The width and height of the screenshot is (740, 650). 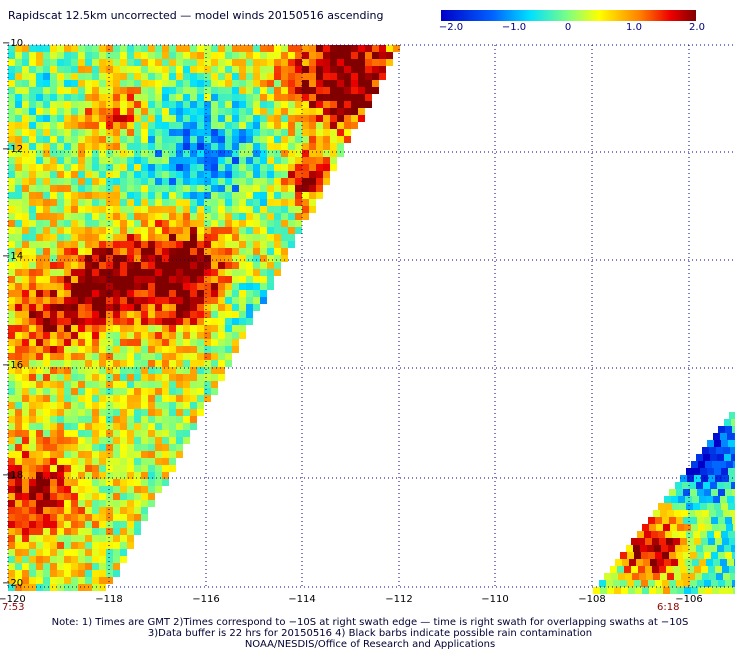 What do you see at coordinates (495, 599) in the screenshot?
I see `lon-label: −110` at bounding box center [495, 599].